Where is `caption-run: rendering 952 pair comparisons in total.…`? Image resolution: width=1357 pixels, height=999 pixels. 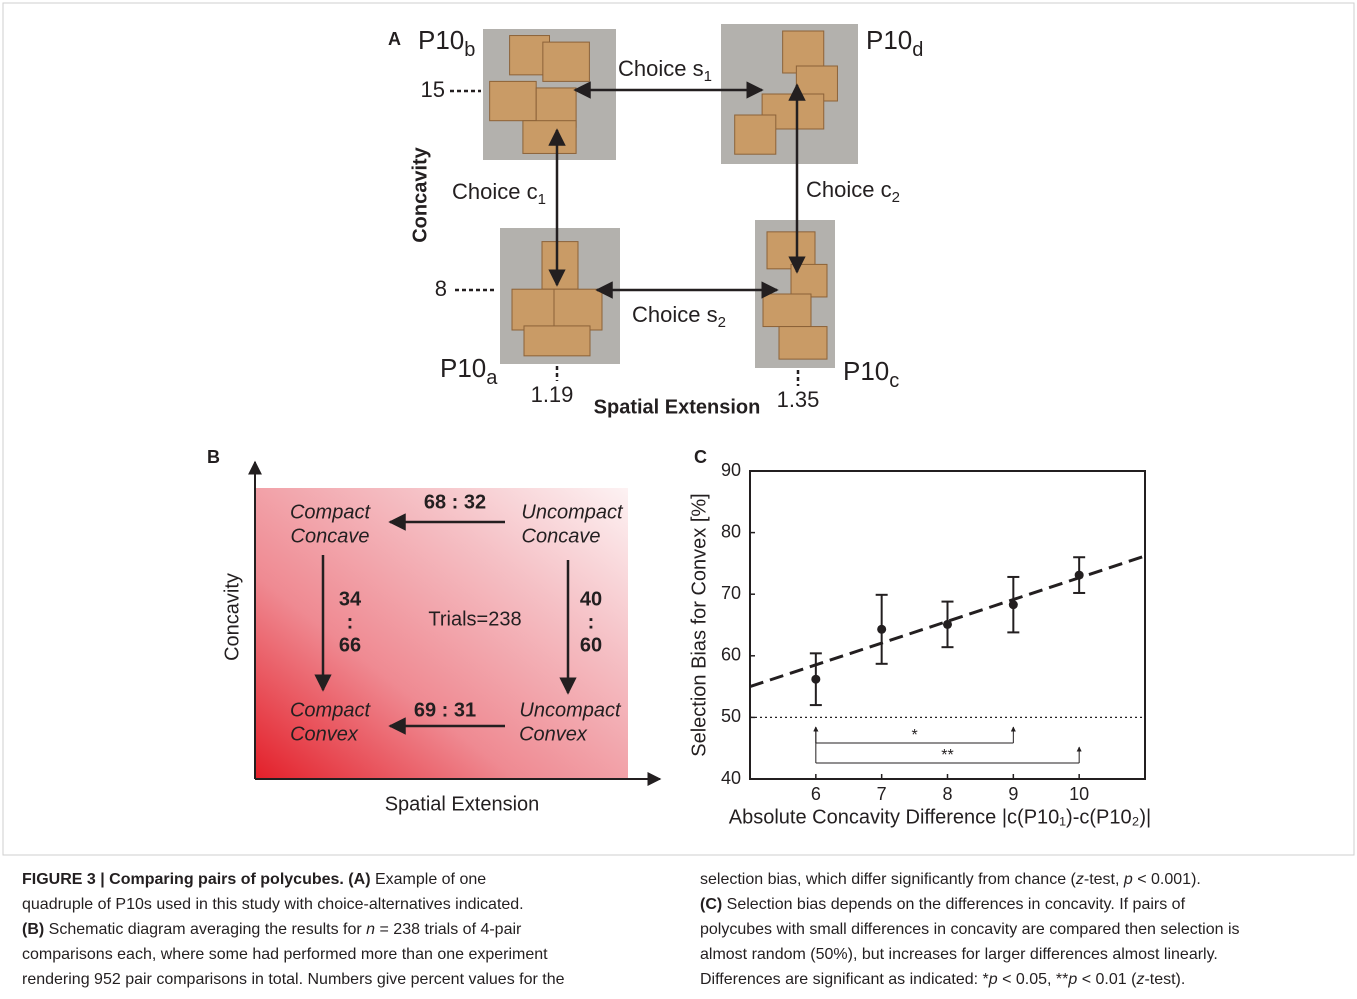 caption-run: rendering 952 pair comparisons in total.… is located at coordinates (293, 979).